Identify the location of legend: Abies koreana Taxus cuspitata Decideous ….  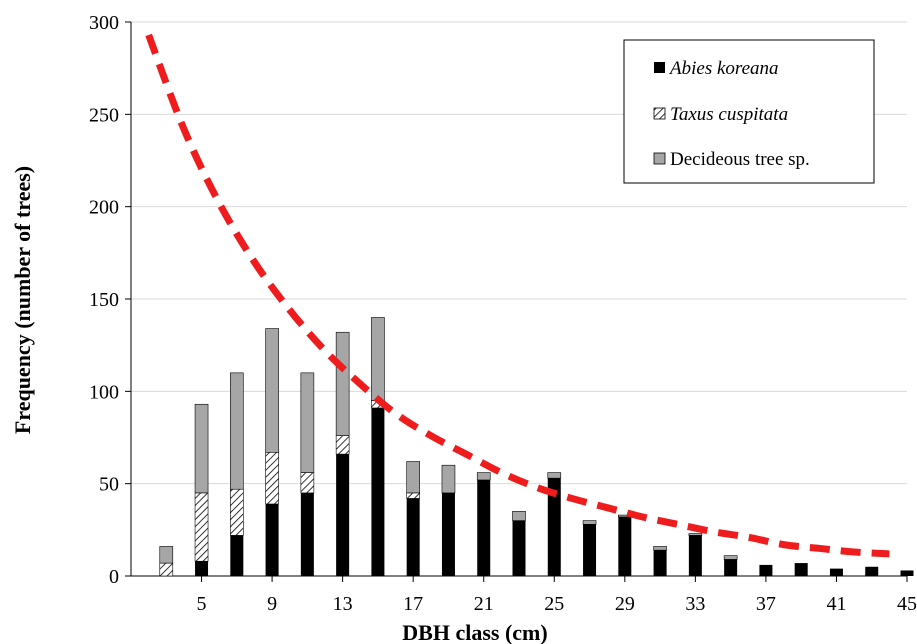
(749, 111).